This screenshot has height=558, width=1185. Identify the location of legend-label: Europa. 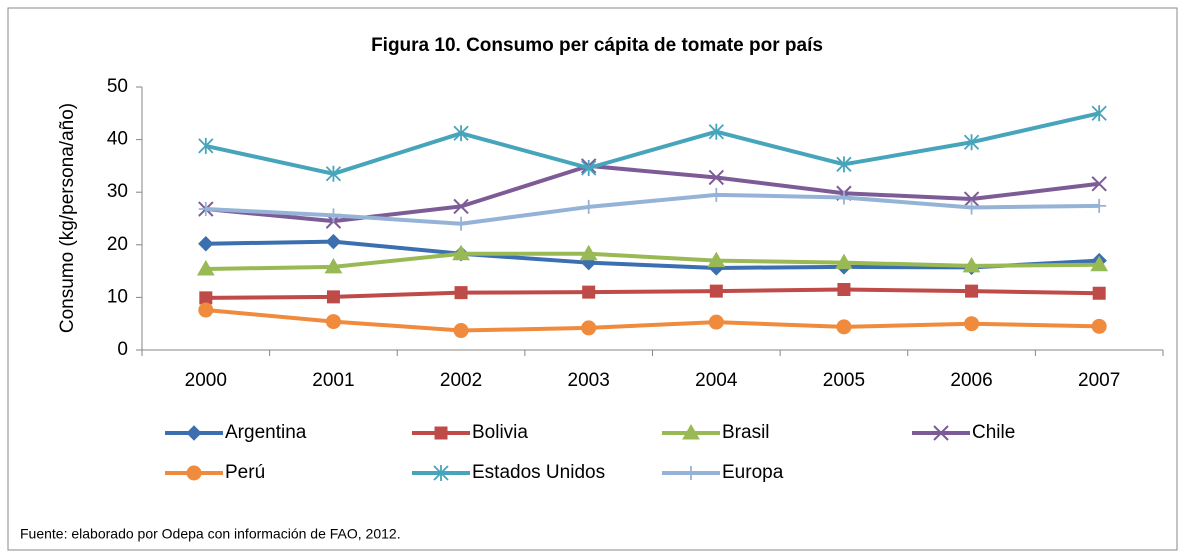
(753, 472).